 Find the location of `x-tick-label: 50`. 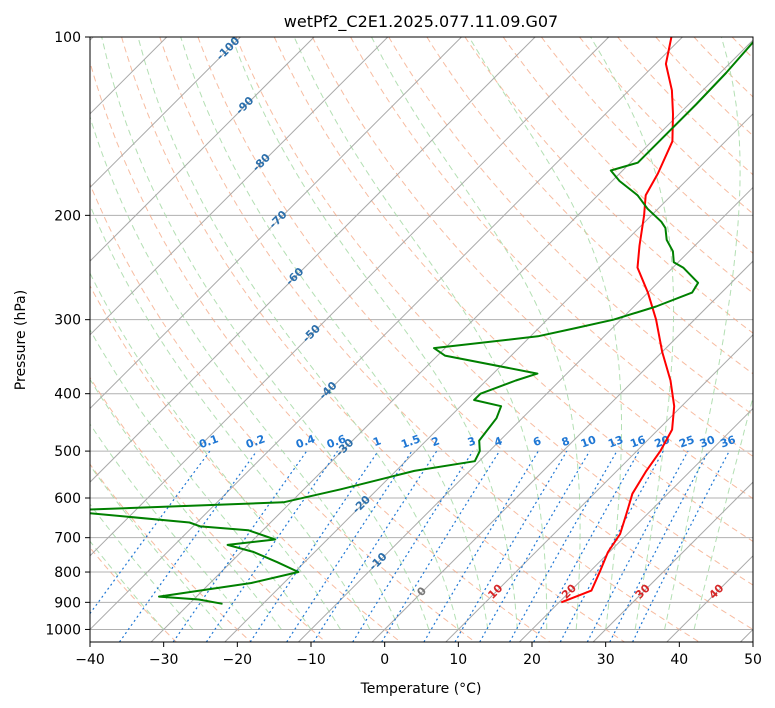

x-tick-label: 50 is located at coordinates (753, 660).